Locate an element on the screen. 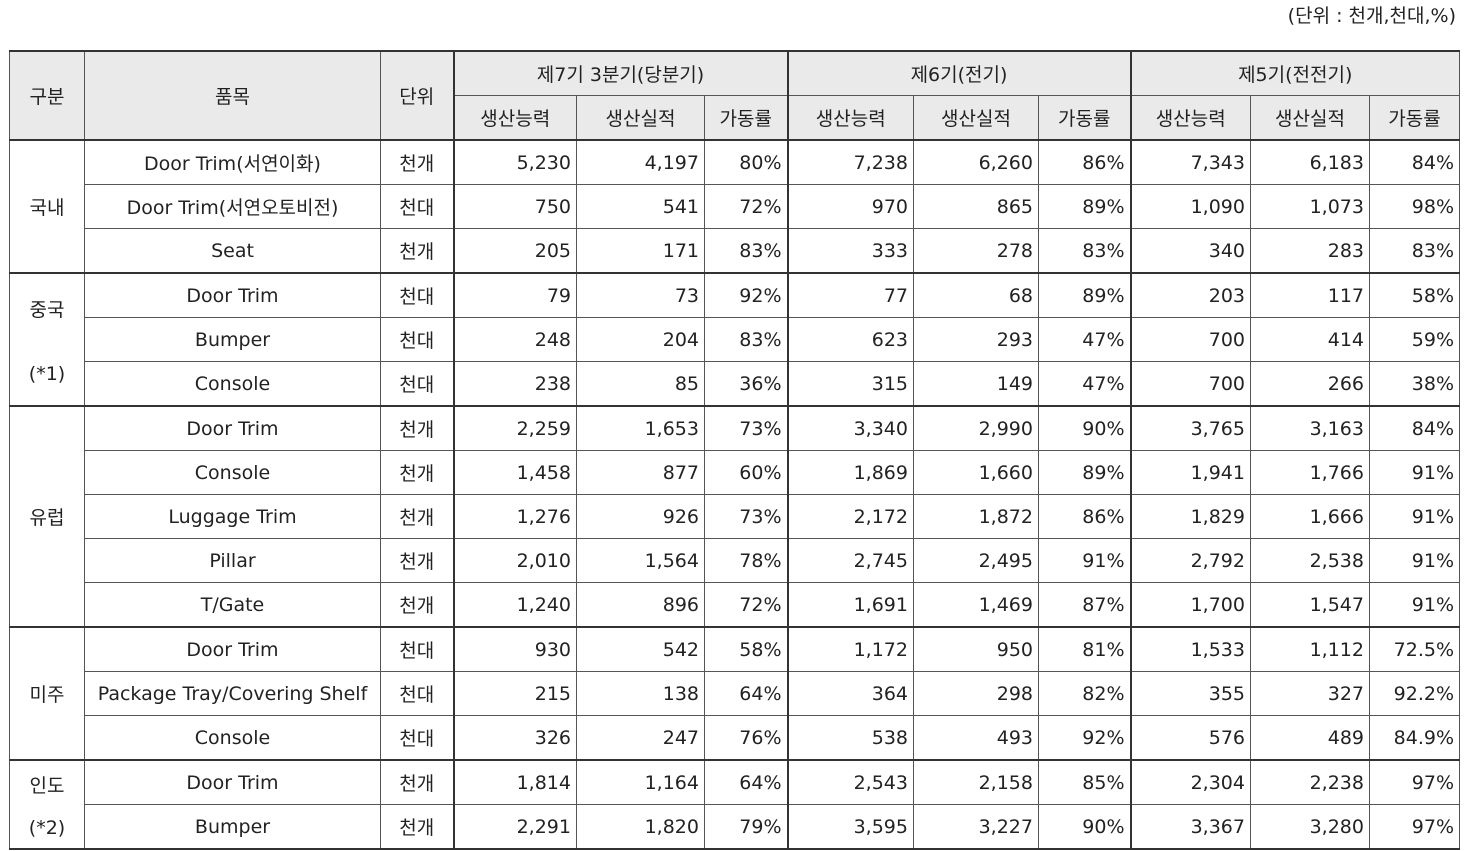  capacity-cell: 3,367 is located at coordinates (1190, 827).